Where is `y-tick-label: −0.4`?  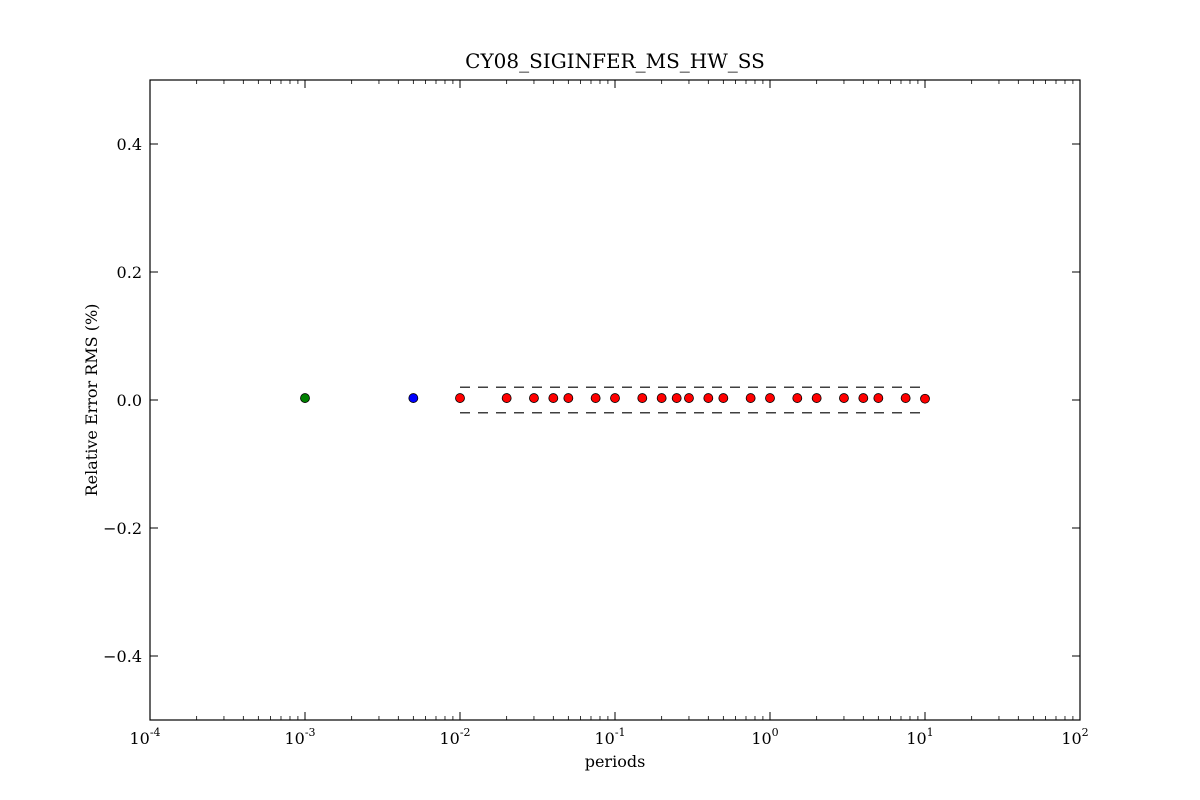 y-tick-label: −0.4 is located at coordinates (122, 656).